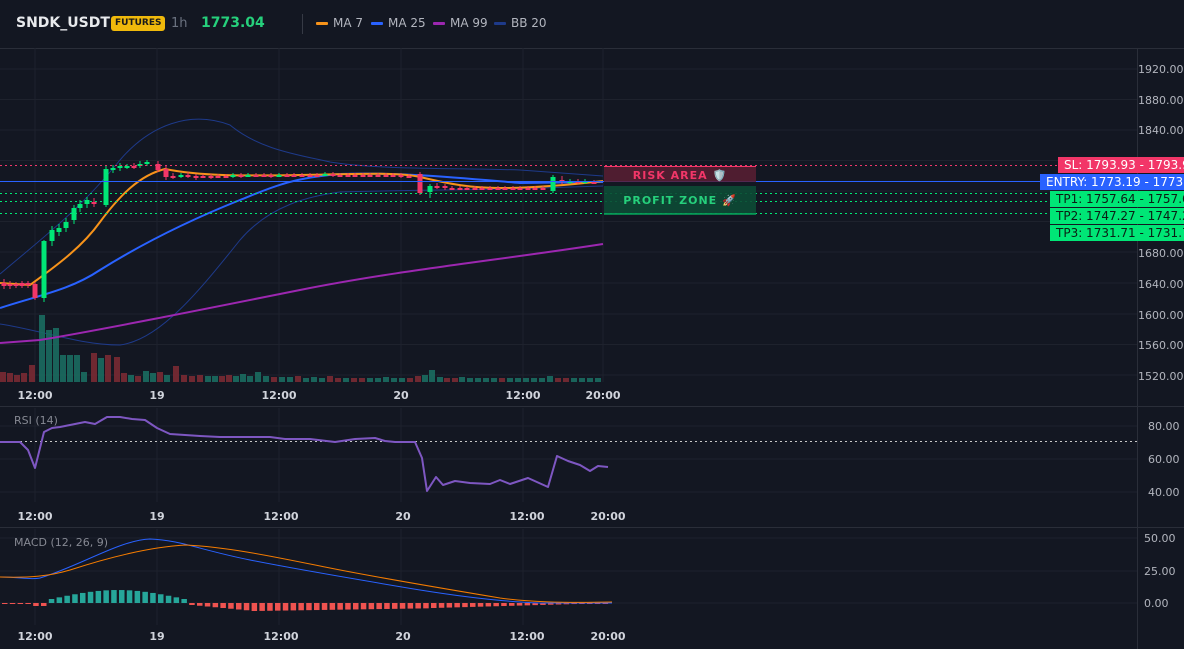 This screenshot has width=1184, height=649. Describe the element at coordinates (1165, 165) in the screenshot. I see `sl-label-value: 1793.93` at that location.